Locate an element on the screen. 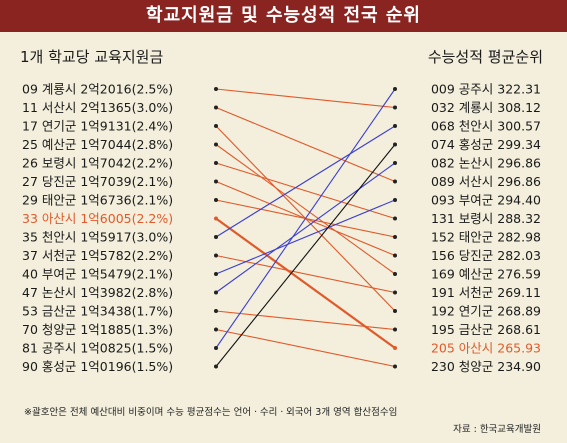  right-row-label: 205 아산시 265.93 is located at coordinates (486, 348).